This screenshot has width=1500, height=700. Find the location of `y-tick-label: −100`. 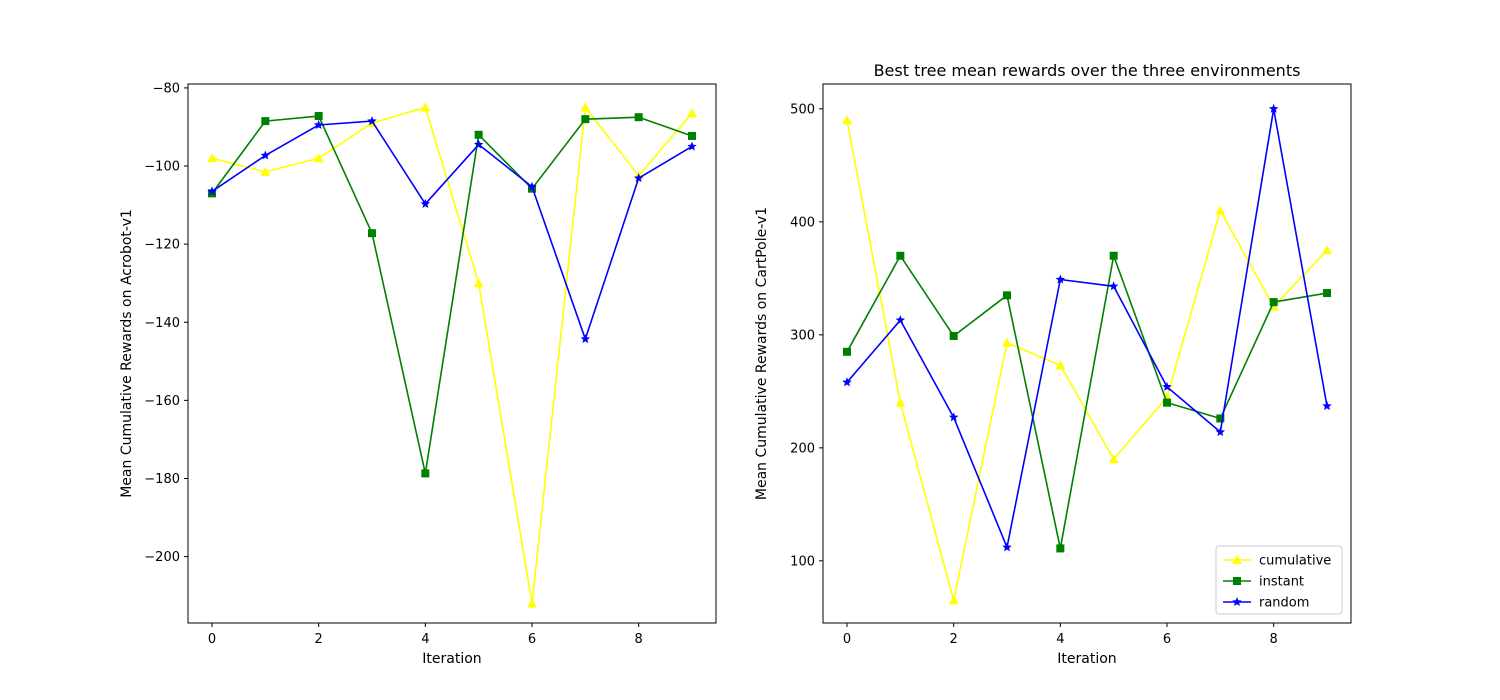

y-tick-label: −100 is located at coordinates (162, 167).